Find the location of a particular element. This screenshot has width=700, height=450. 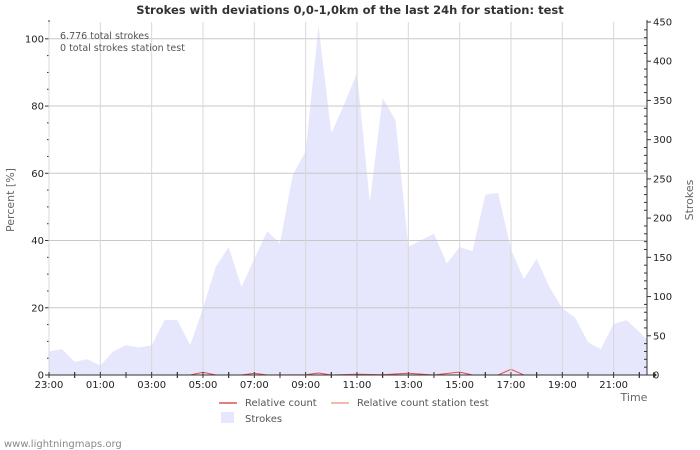

x-tick-label-17:00: 17:00 is located at coordinates (511, 385).